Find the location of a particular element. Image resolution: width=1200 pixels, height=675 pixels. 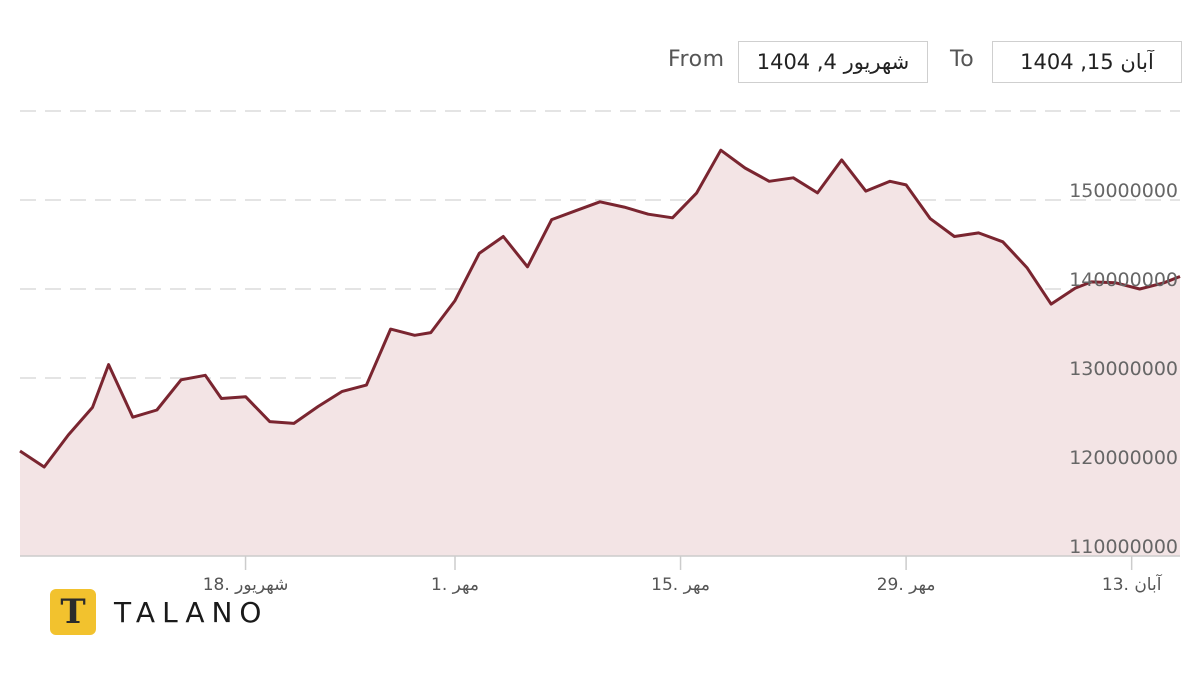

to-date-input is located at coordinates (1087, 62).